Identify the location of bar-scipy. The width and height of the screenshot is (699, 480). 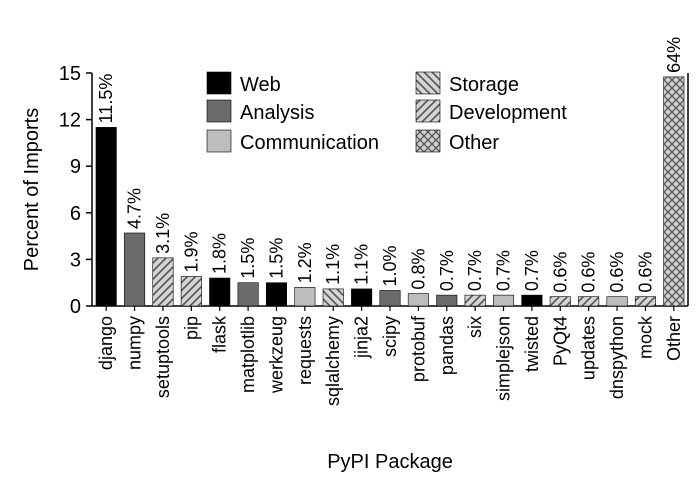
(390, 298).